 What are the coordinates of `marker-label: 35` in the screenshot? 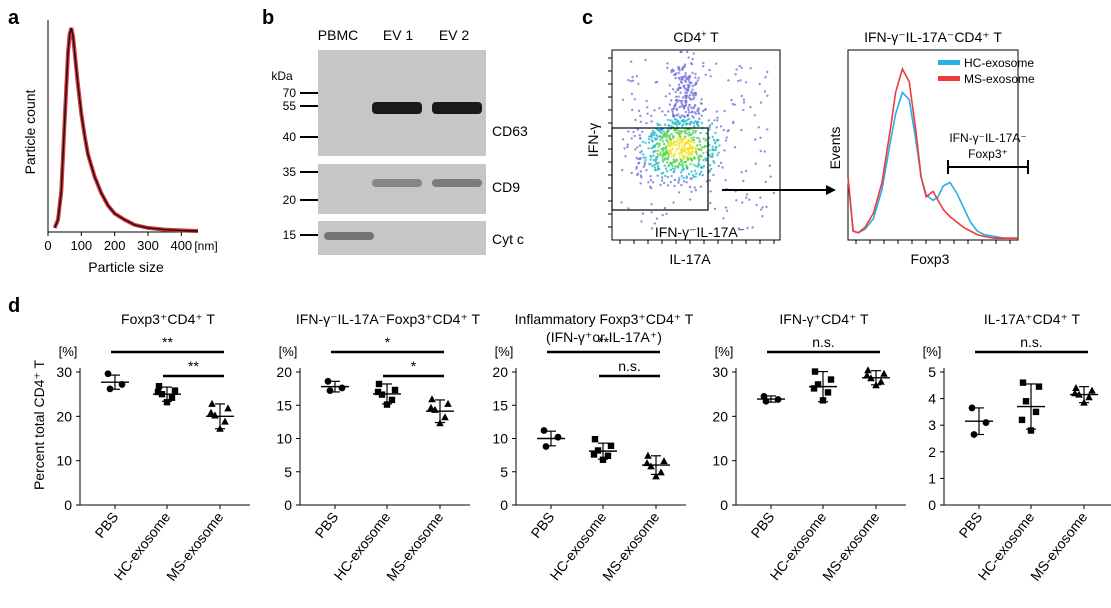 It's located at (290, 172).